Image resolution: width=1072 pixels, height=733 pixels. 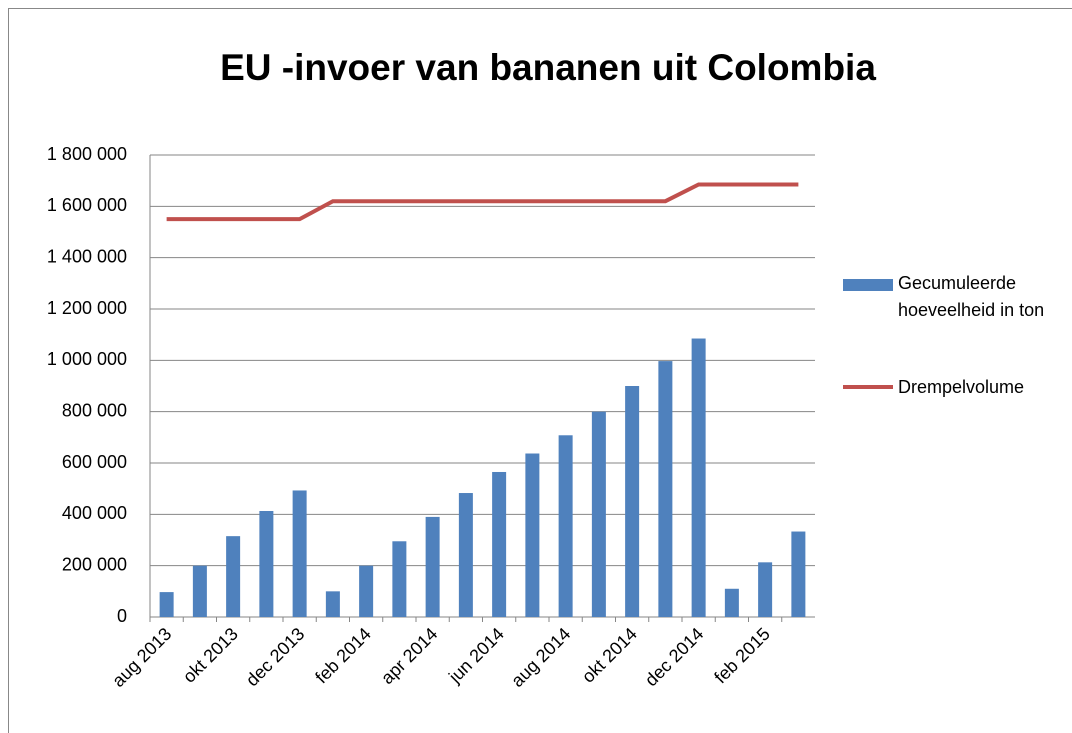 What do you see at coordinates (275, 657) in the screenshot?
I see `x-tick-label: dec 2013` at bounding box center [275, 657].